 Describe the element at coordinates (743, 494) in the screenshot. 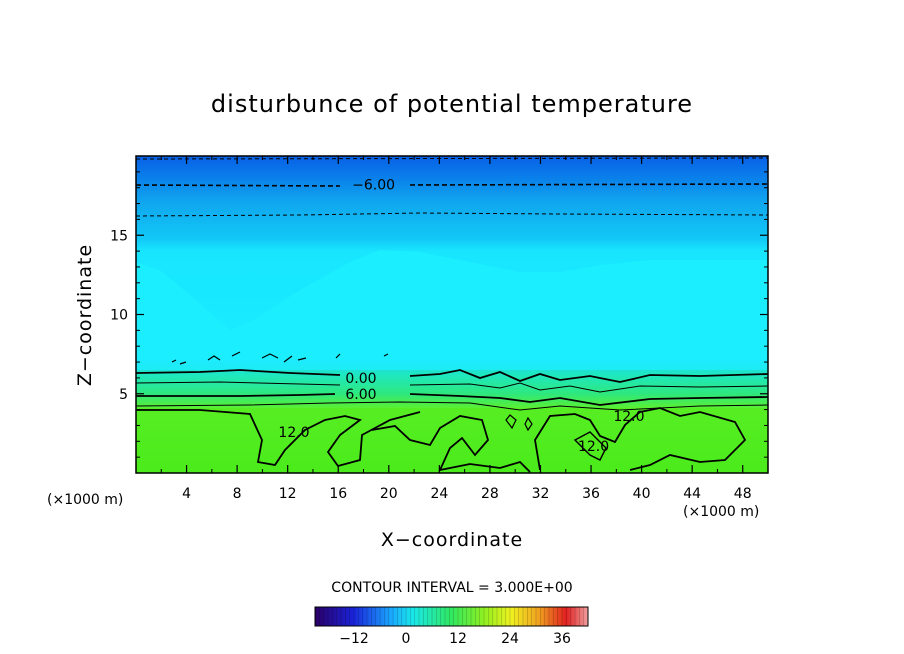

I see `x-tick-label: 48` at that location.